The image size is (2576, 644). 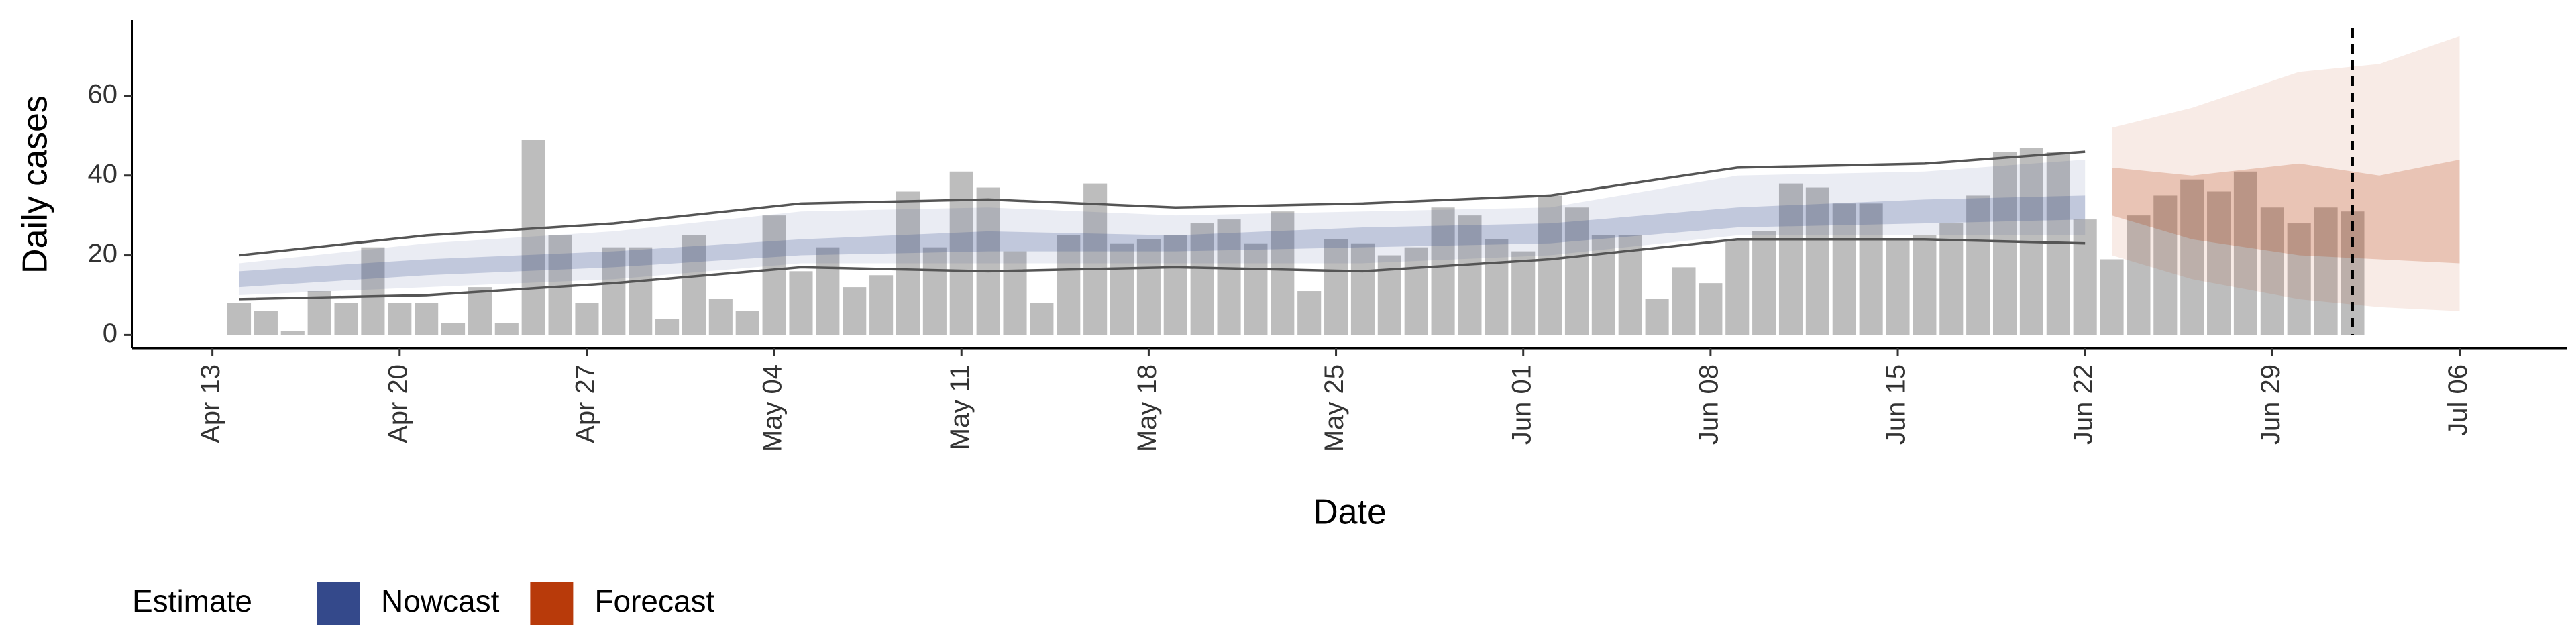 I want to click on legend-title: Estimate, so click(x=192, y=601).